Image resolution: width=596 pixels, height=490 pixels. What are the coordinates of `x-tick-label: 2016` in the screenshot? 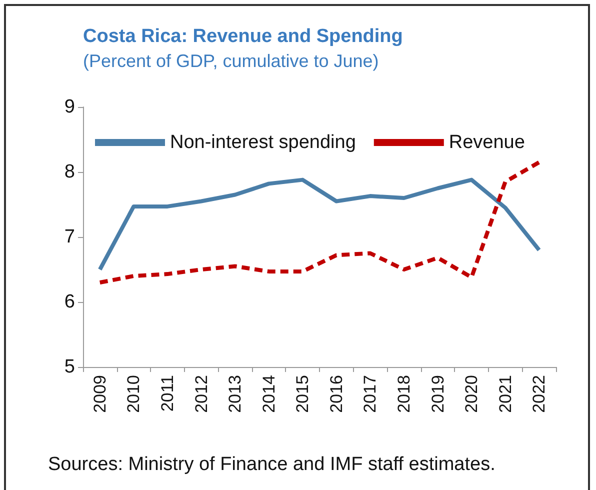 It's located at (336, 394).